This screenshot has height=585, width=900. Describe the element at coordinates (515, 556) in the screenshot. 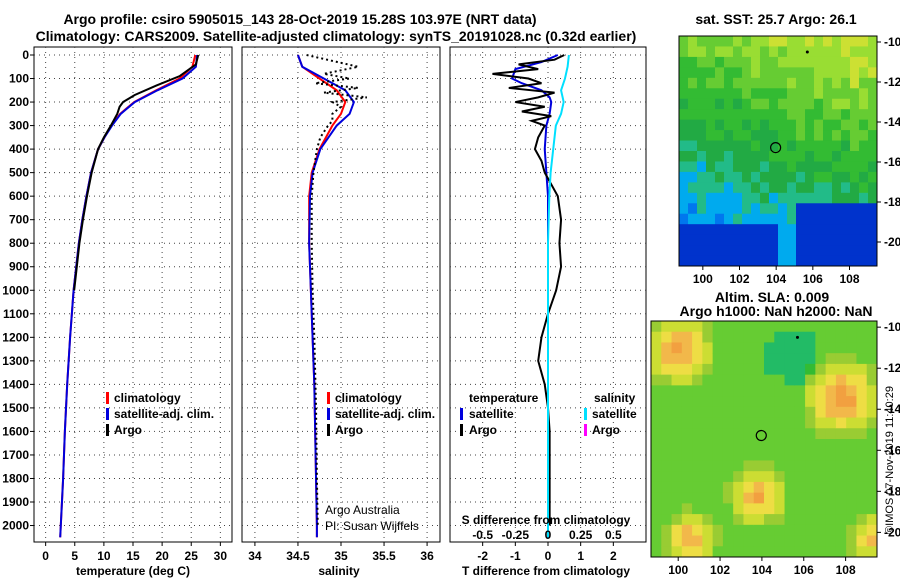

I see `x-tick-label: -1` at that location.